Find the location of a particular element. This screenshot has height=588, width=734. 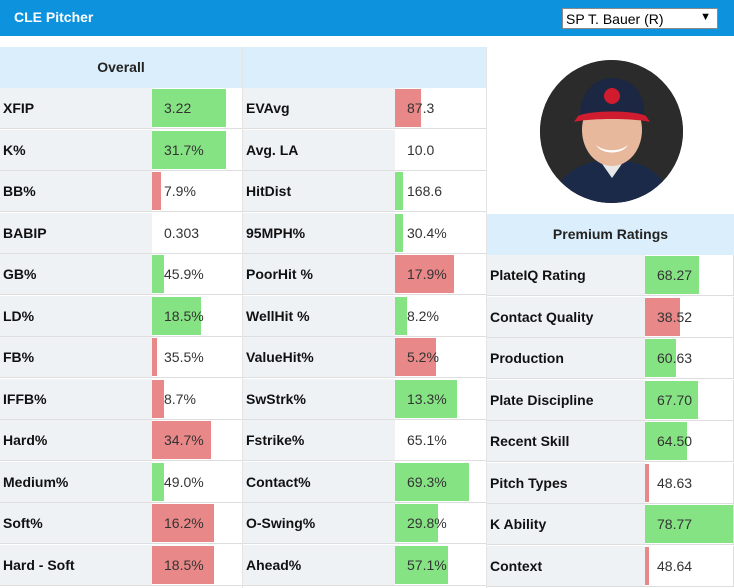

stat-value: 87.3 is located at coordinates (421, 108).